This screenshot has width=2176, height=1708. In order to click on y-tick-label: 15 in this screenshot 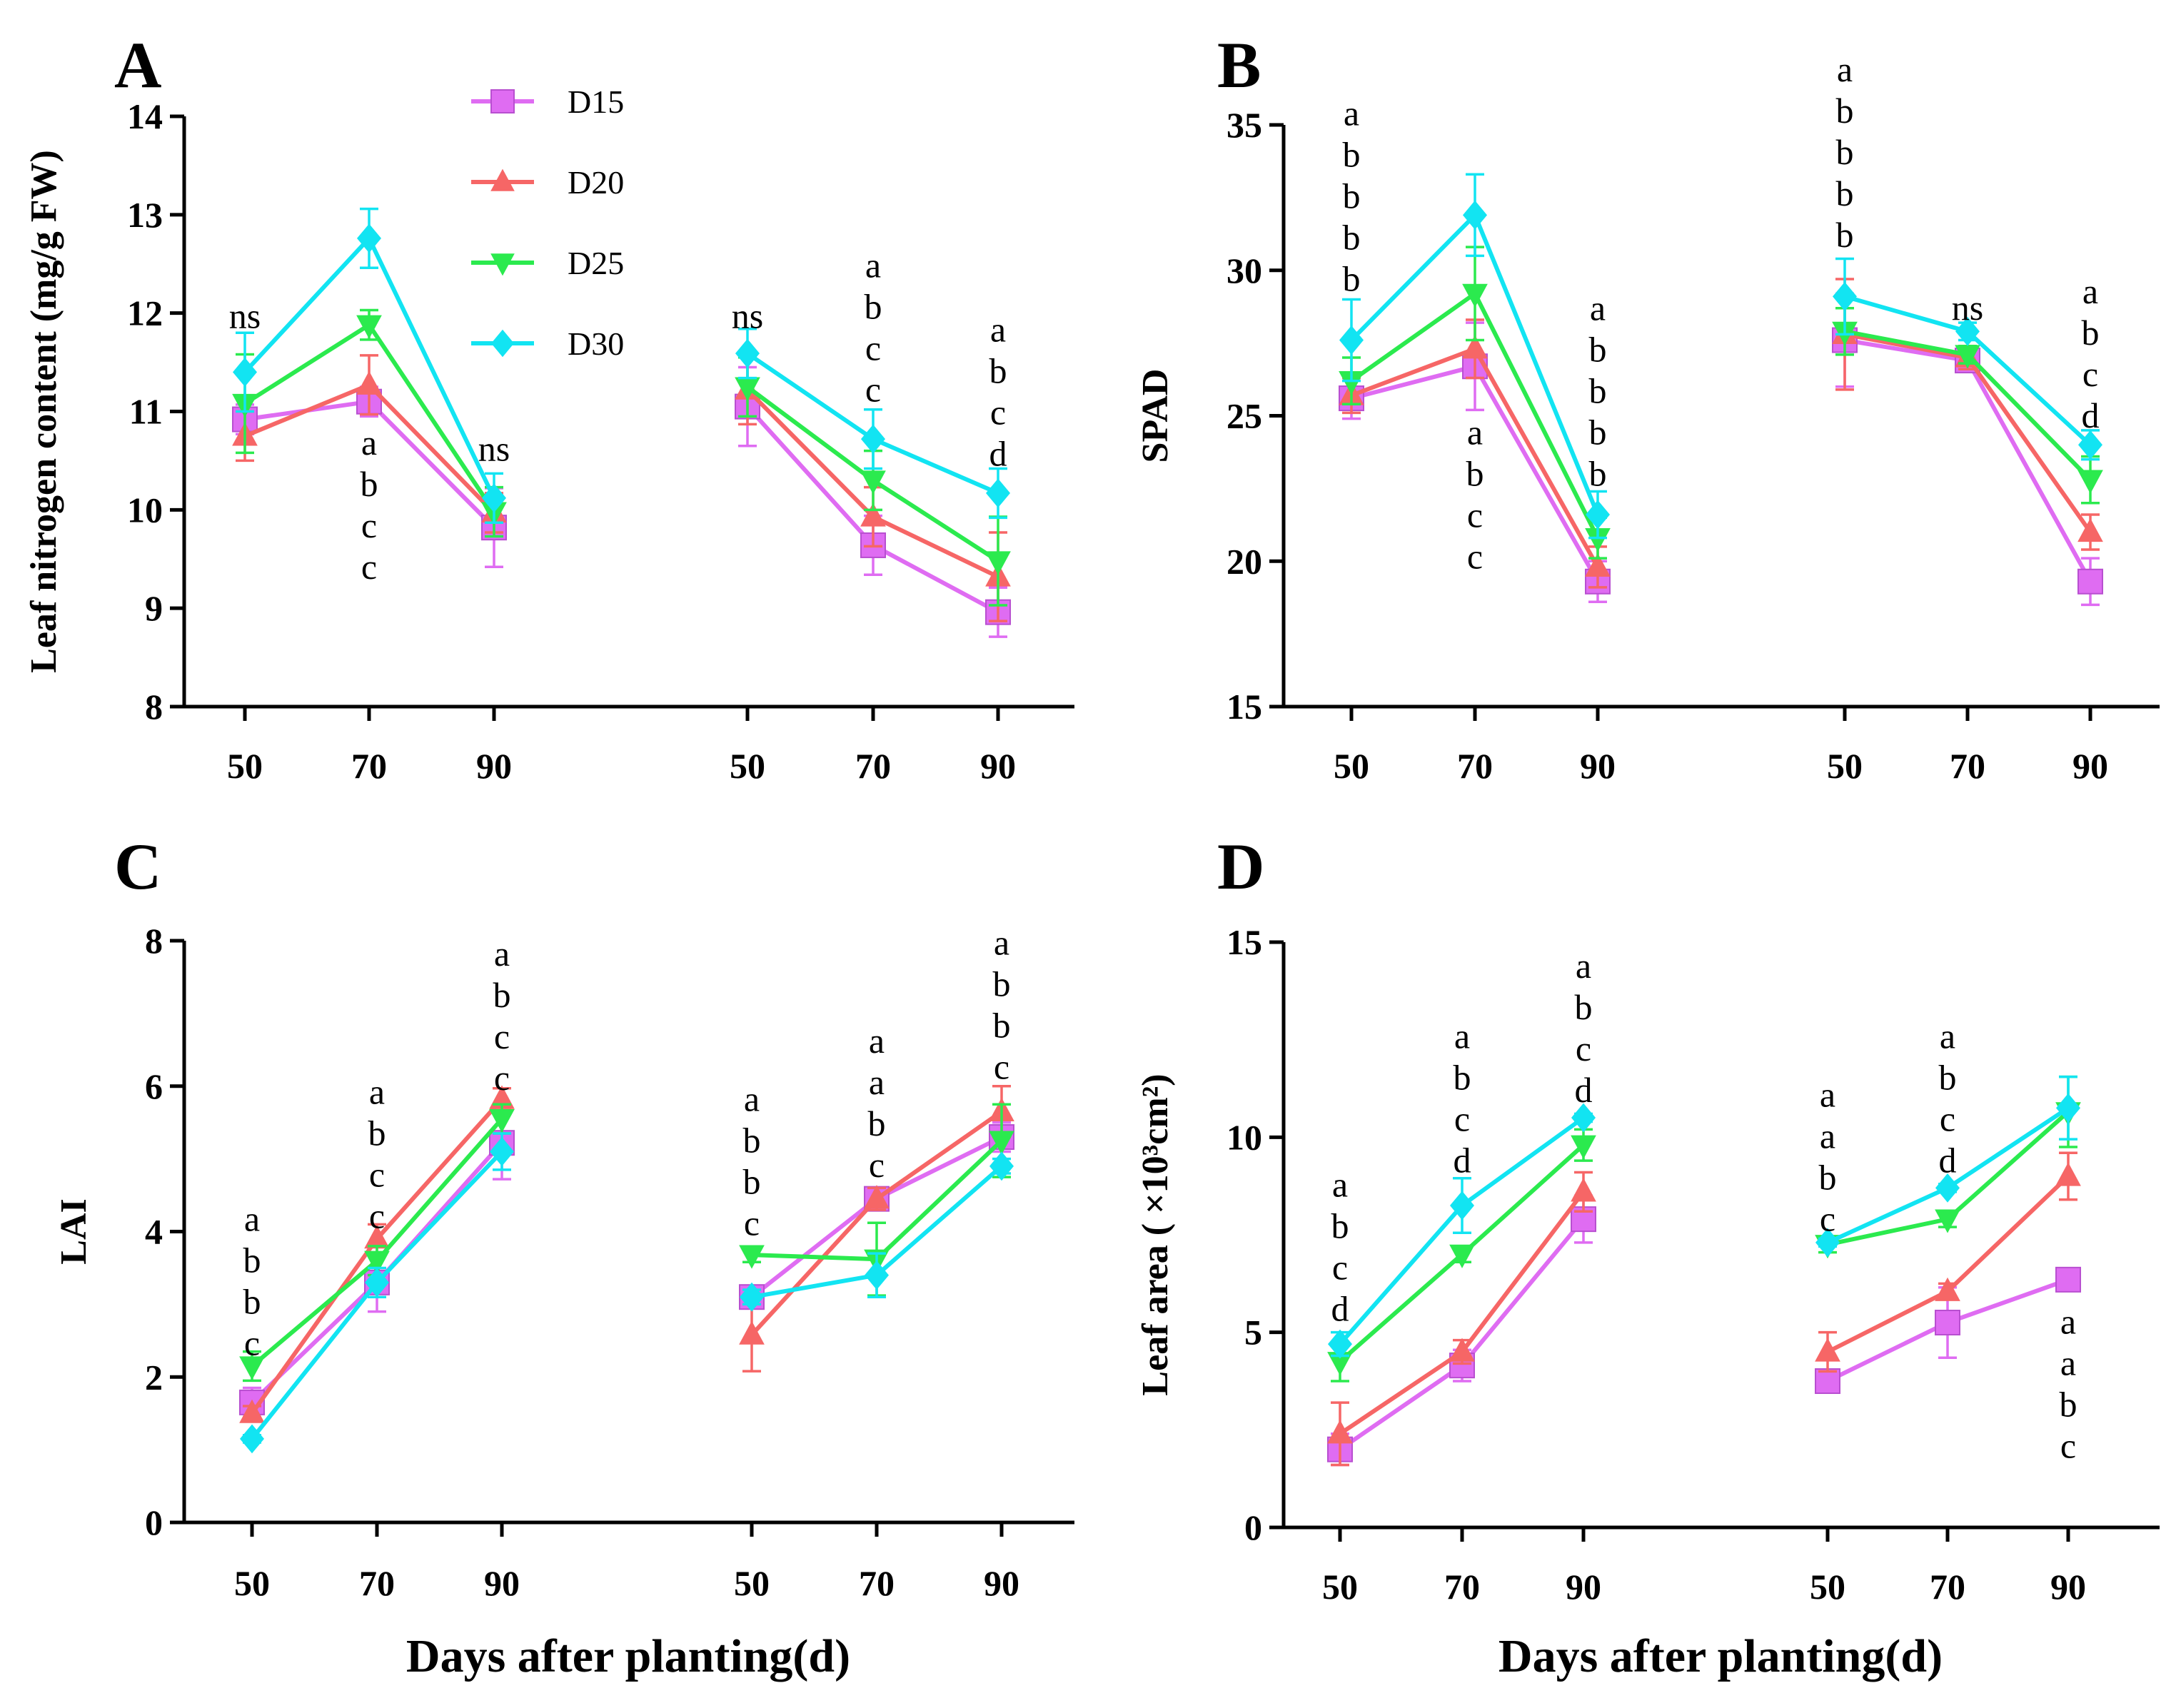, I will do `click(1244, 707)`.